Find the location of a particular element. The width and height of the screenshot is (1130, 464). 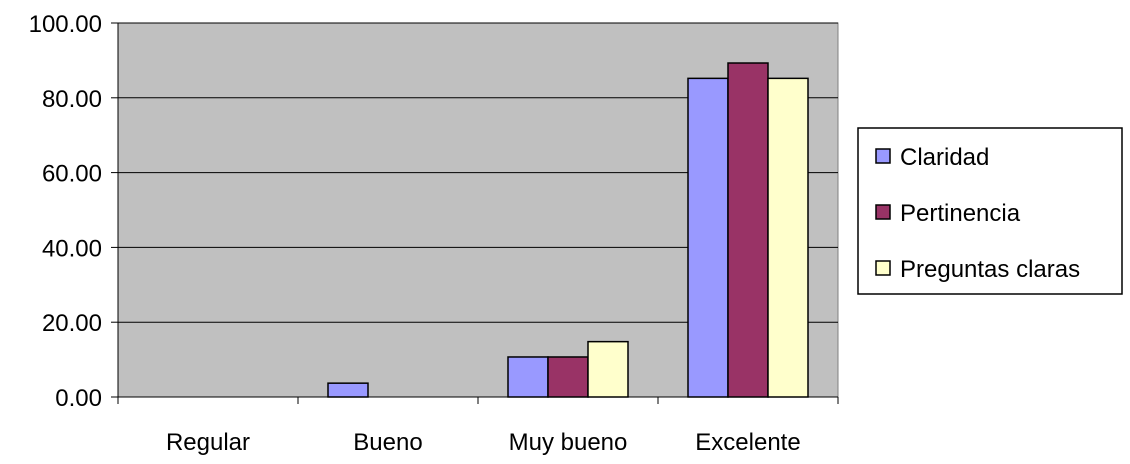

legend-box is located at coordinates (990, 211).